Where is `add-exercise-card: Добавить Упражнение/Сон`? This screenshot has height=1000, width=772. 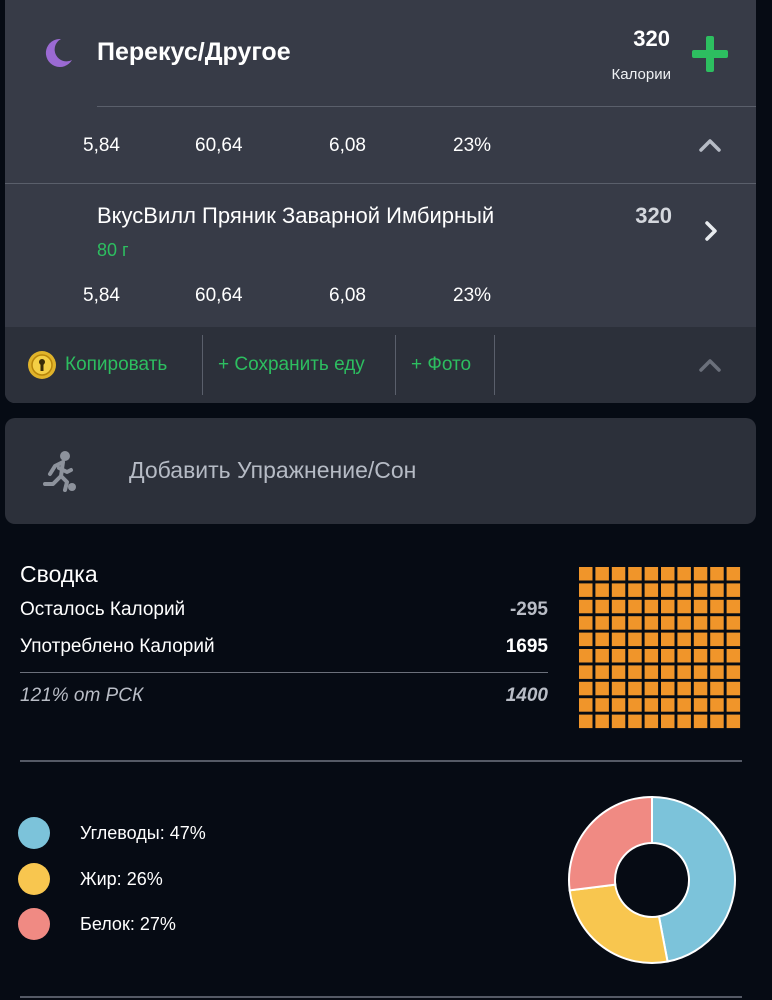 add-exercise-card: Добавить Упражнение/Сон is located at coordinates (380, 471).